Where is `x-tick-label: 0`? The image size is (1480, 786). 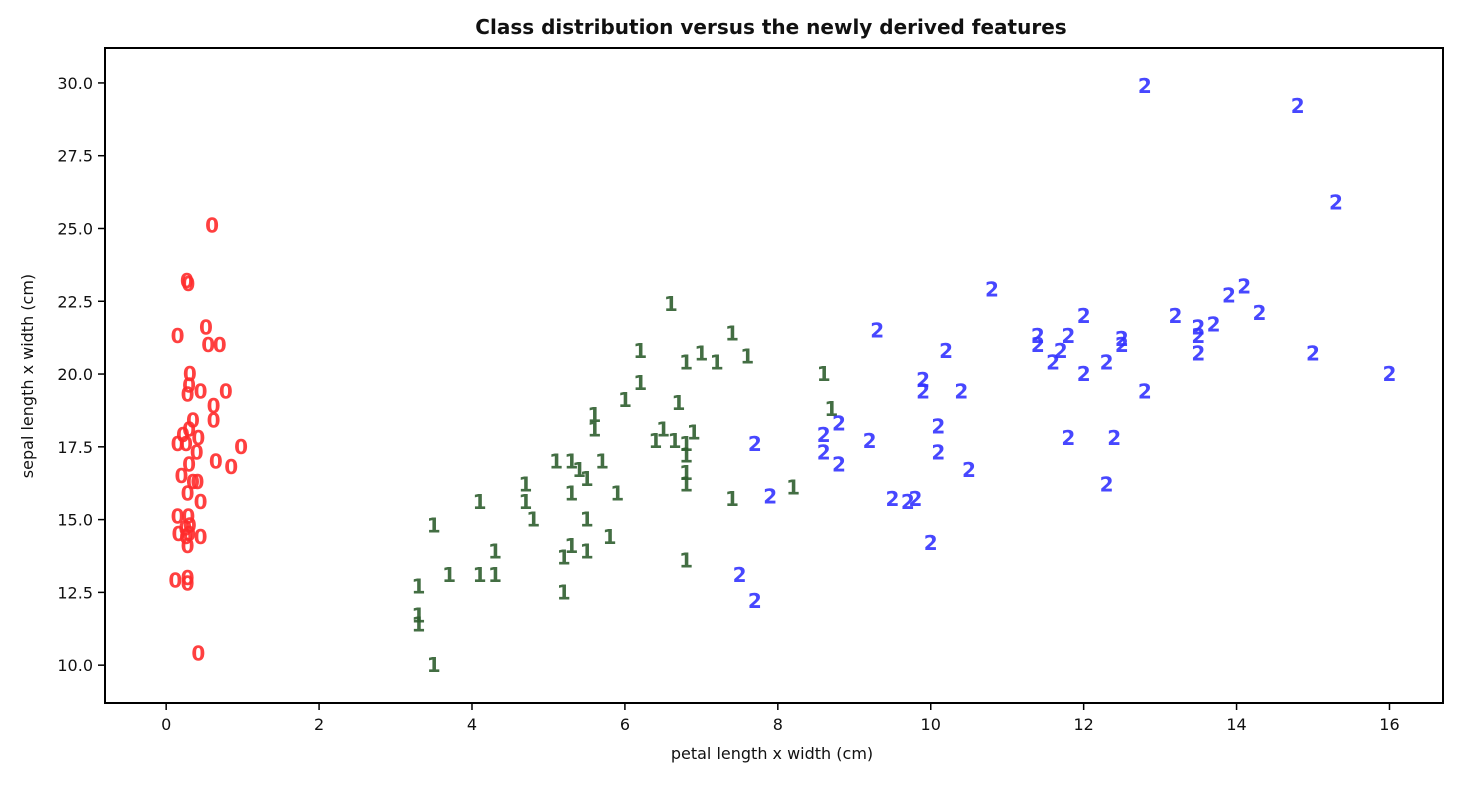
x-tick-label: 0 is located at coordinates (166, 724).